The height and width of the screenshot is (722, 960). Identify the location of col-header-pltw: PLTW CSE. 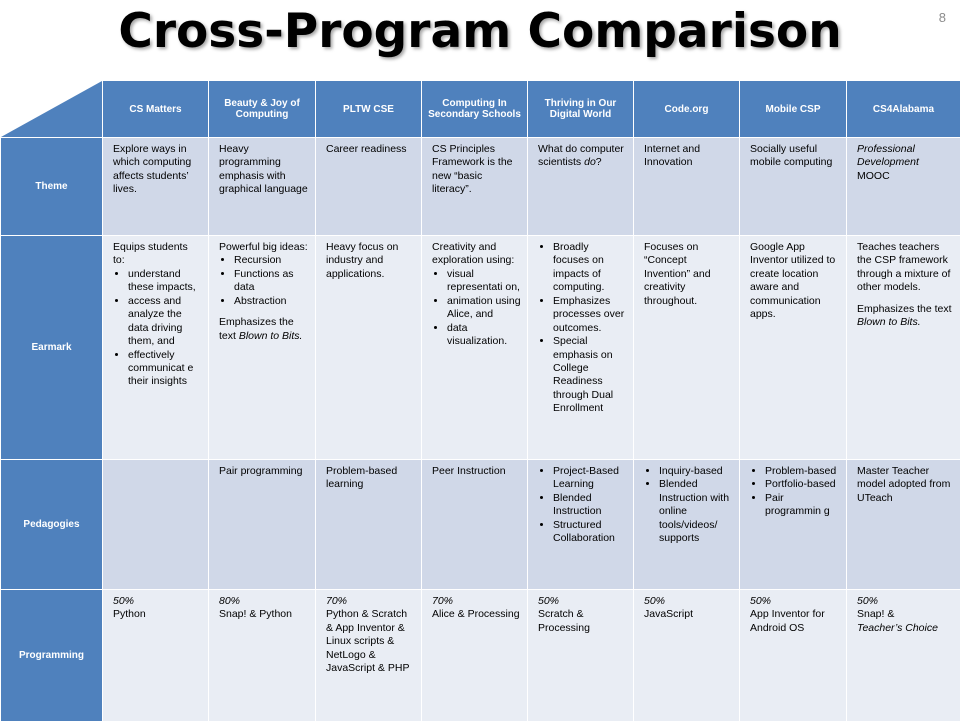
(369, 109).